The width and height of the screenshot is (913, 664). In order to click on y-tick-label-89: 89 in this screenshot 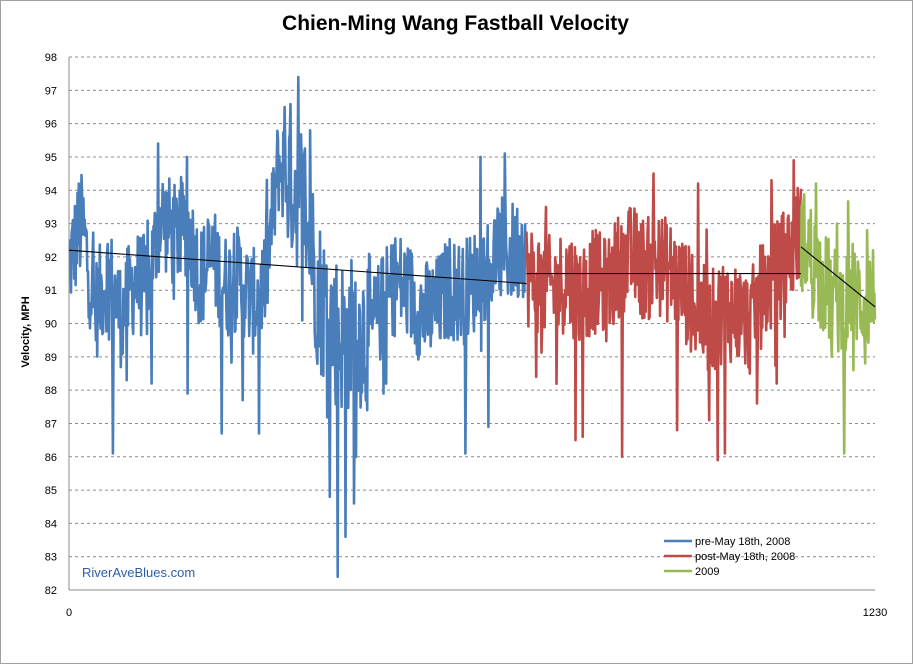, I will do `click(51, 358)`.